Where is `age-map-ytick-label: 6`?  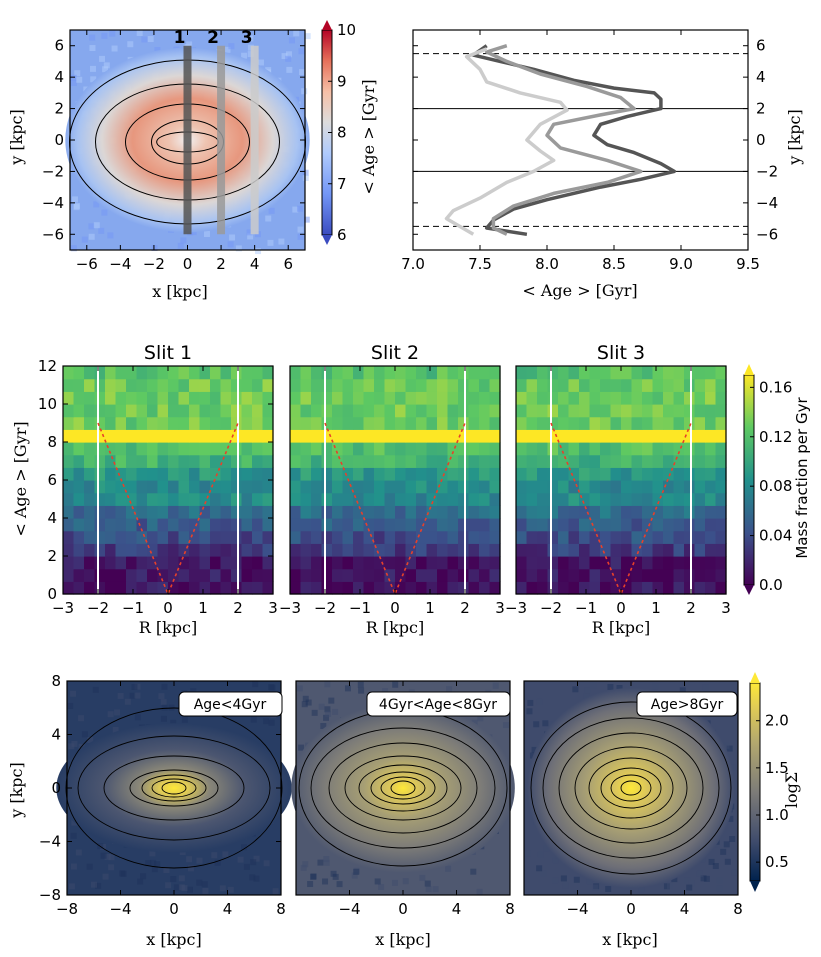
age-map-ytick-label: 6 is located at coordinates (59, 46).